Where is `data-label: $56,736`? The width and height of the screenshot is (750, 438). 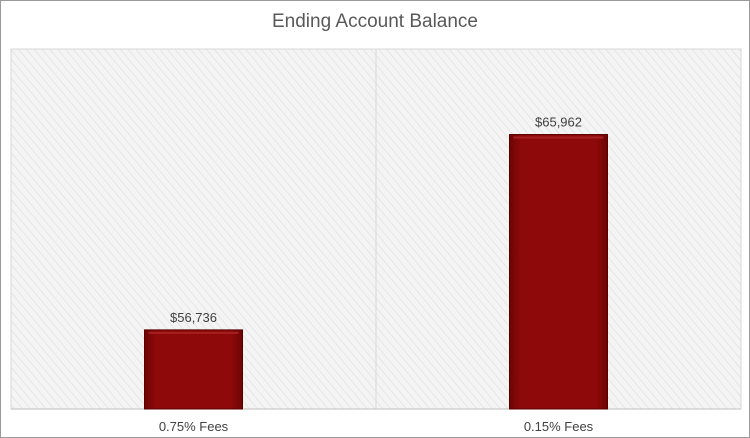 data-label: $56,736 is located at coordinates (193, 317).